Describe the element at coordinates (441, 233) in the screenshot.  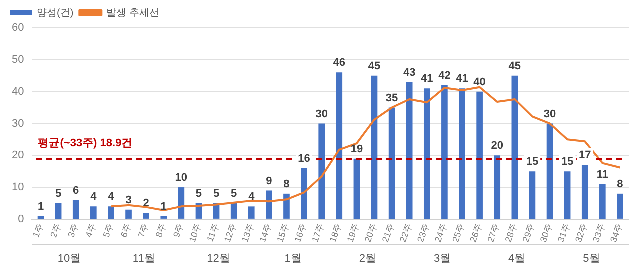
I see `x-tick-label: 24주` at that location.